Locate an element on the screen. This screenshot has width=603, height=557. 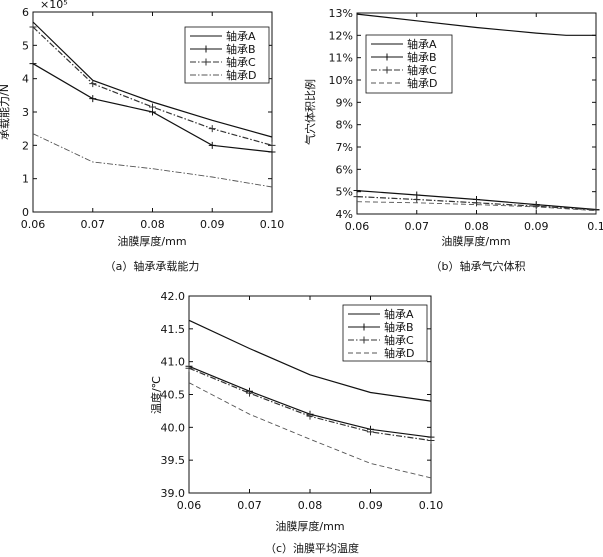
y-tick-label: 8% is located at coordinates (344, 125).